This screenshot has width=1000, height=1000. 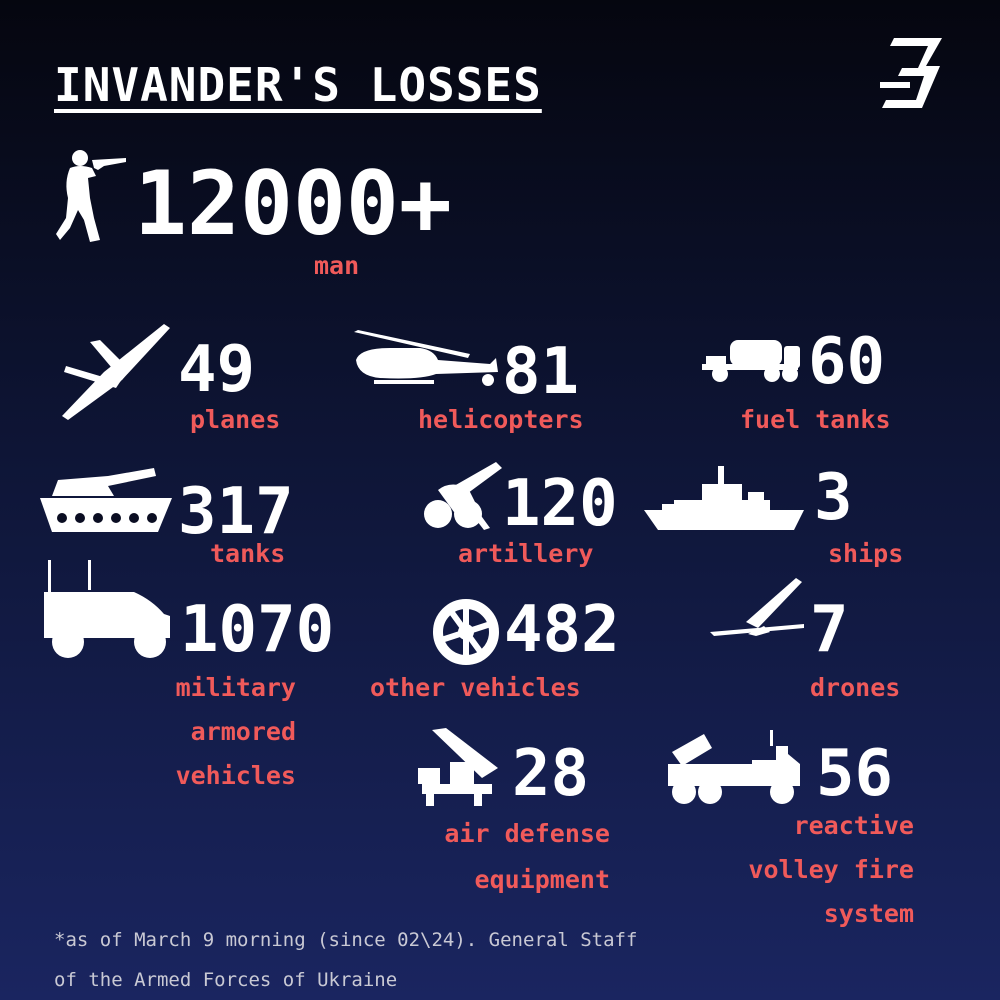 What do you see at coordinates (562, 630) in the screenshot?
I see `other-vehicles-value: 482` at bounding box center [562, 630].